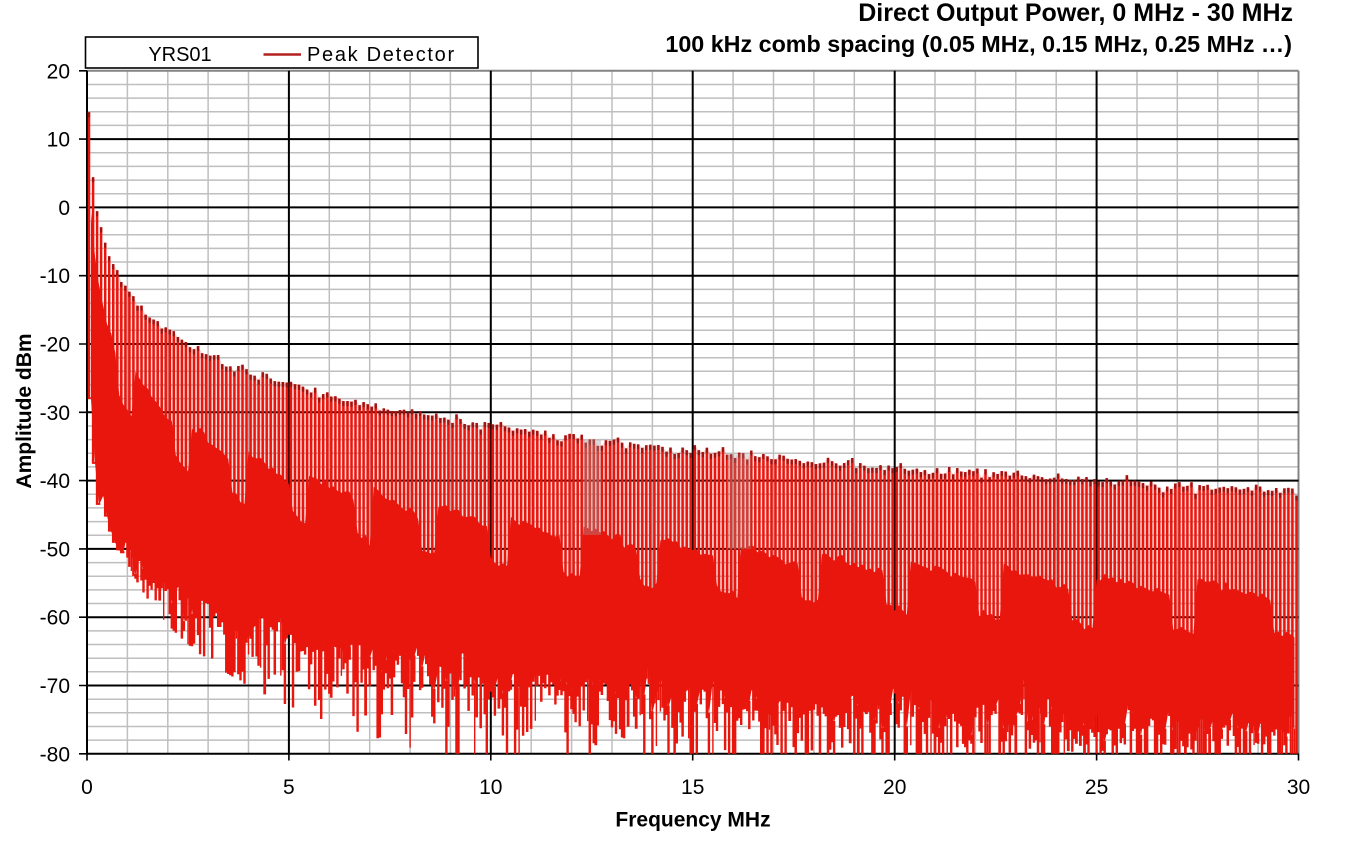  I want to click on svg-text: Frequency MHz, so click(692, 820).